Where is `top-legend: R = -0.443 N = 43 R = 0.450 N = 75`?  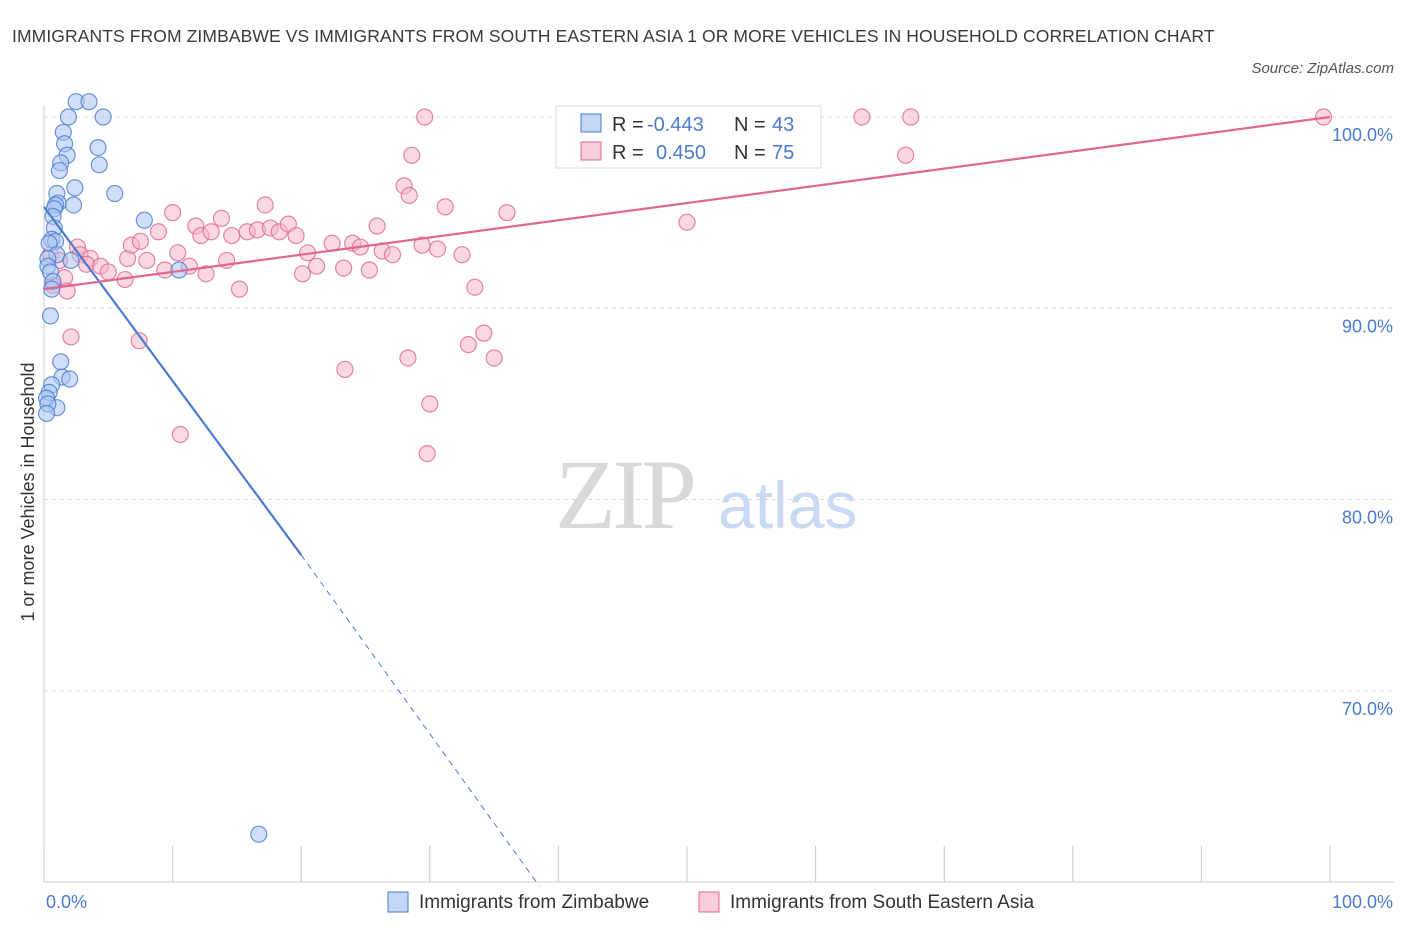 top-legend: R = -0.443 N = 43 R = 0.450 N = 75 is located at coordinates (688, 137).